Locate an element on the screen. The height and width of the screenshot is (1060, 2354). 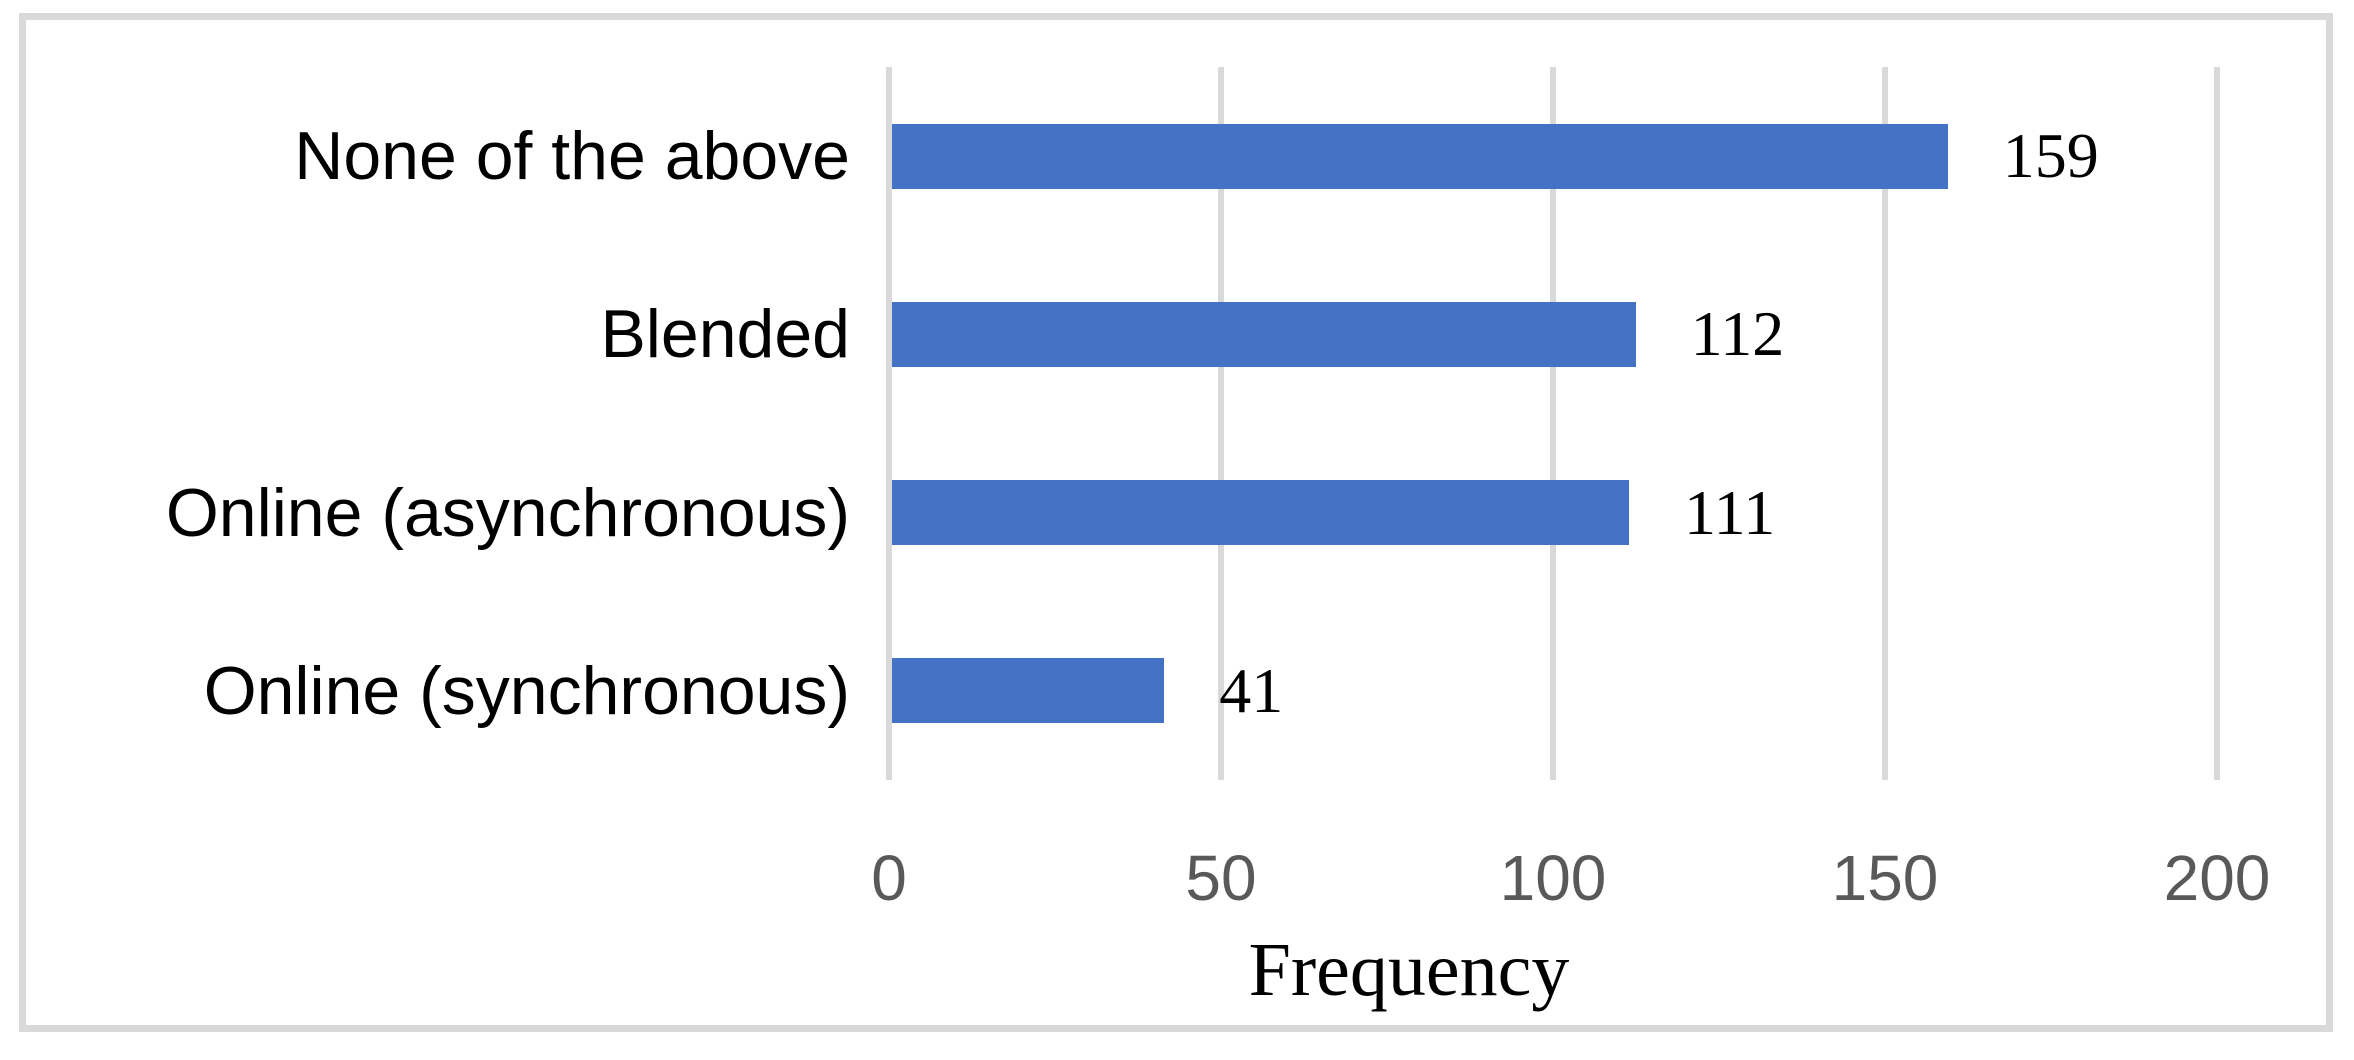
value-axis-line is located at coordinates (889, 423).